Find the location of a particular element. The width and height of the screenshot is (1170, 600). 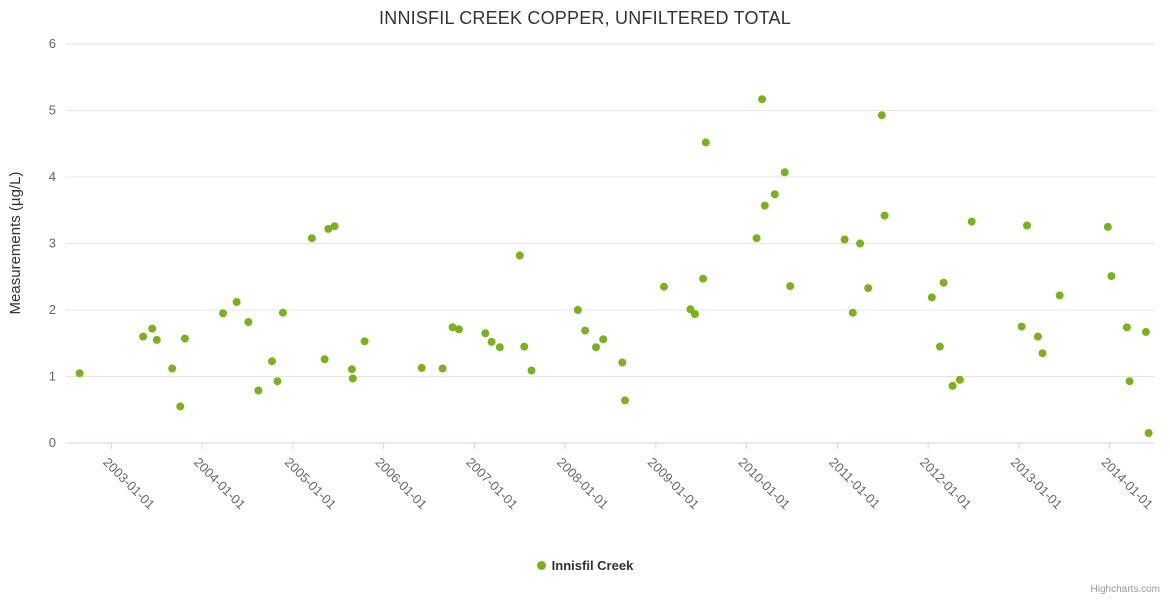

y-axis-tick-label: 3 is located at coordinates (52, 243).